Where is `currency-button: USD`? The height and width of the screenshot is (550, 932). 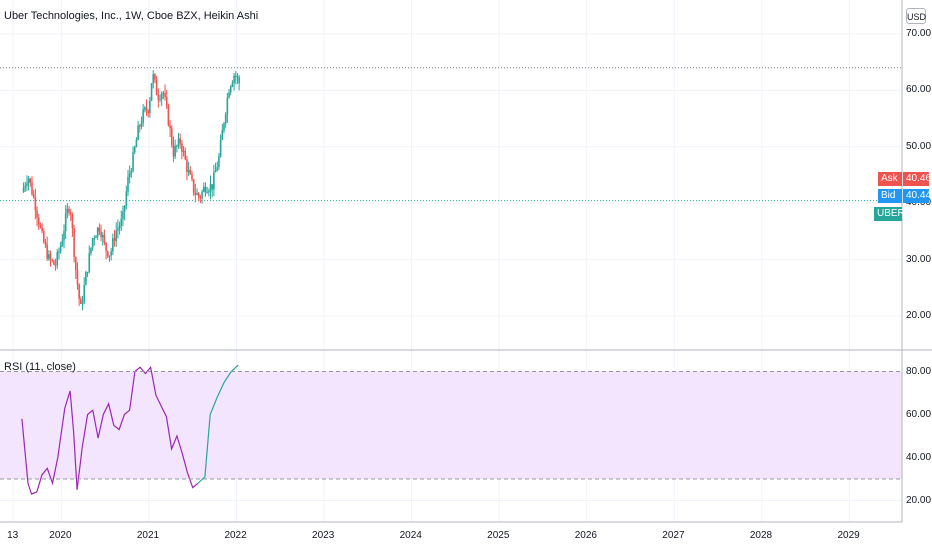 currency-button: USD is located at coordinates (916, 16).